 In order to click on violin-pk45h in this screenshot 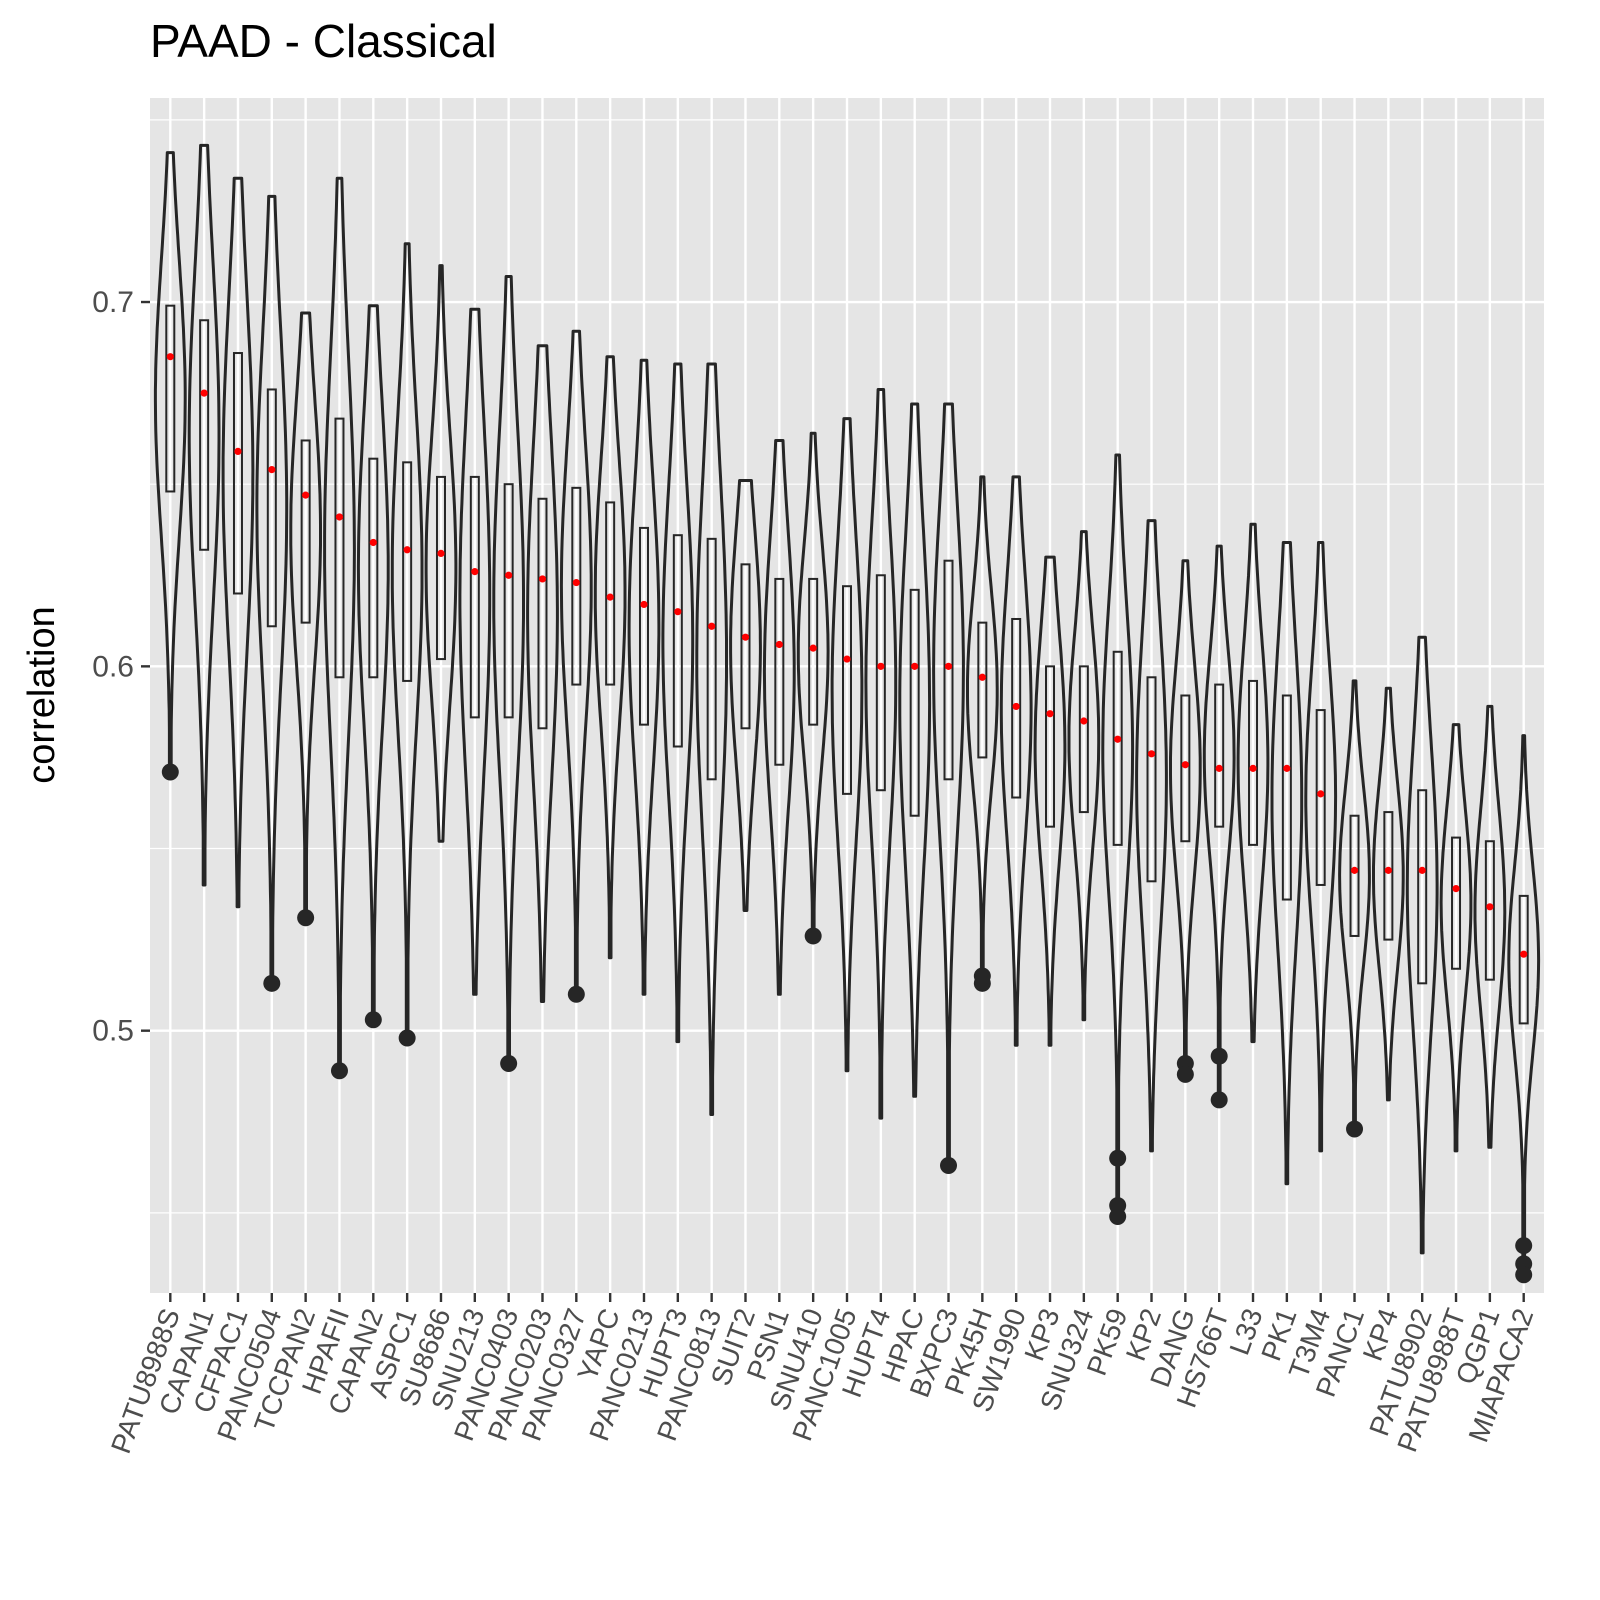, I will do `click(982, 733)`.